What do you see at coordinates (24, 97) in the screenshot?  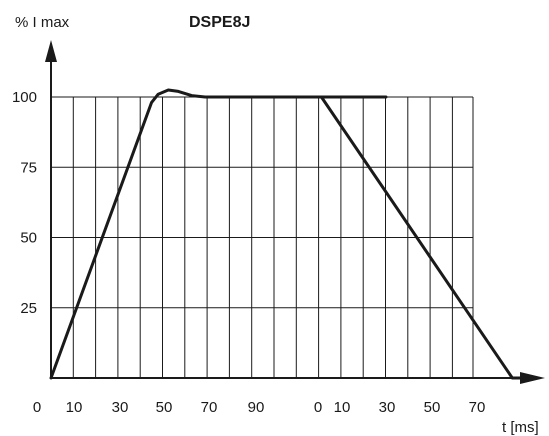 I see `y-tick-label-4: 100` at bounding box center [24, 97].